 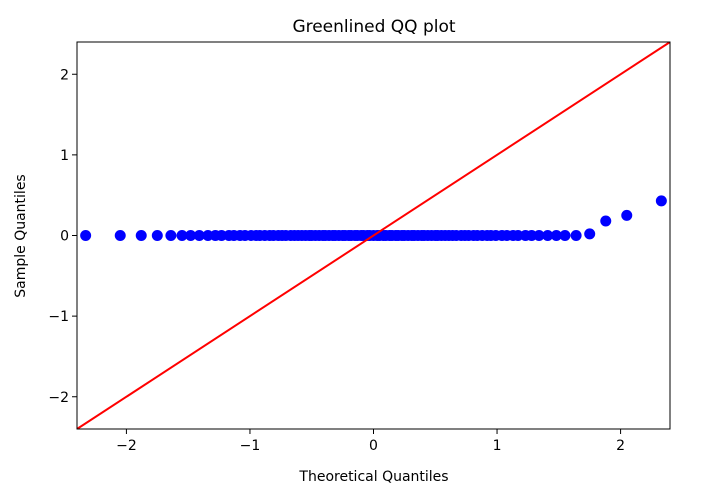 I want to click on y-tick-label: 2, so click(x=64, y=75).